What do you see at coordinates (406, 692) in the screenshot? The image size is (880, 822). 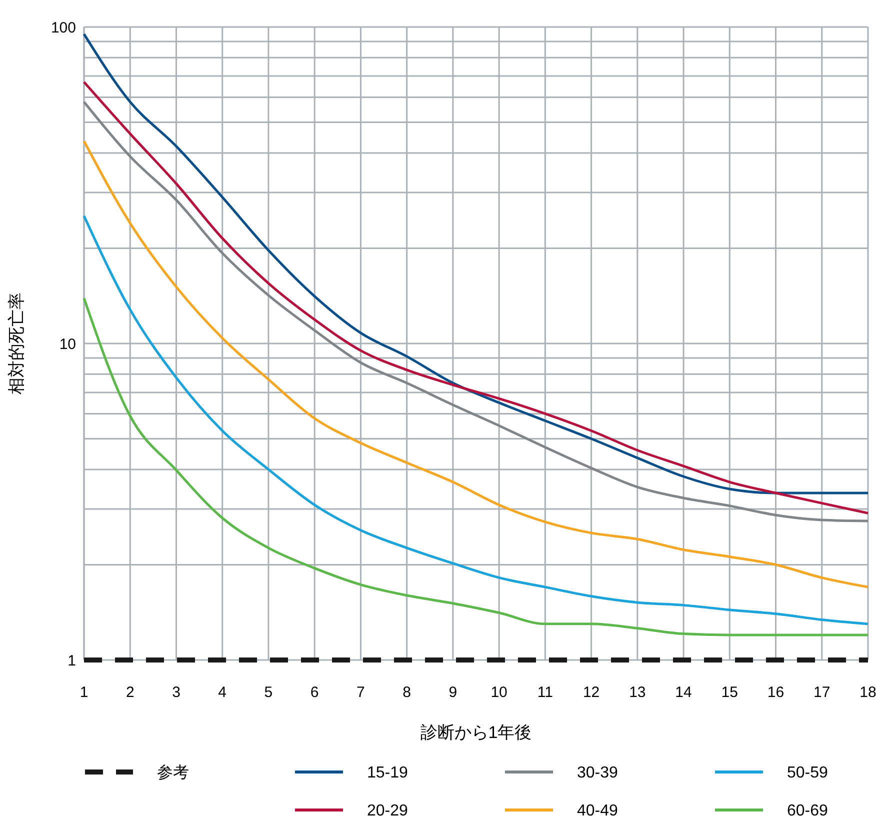 I see `x-tick-label: 8` at bounding box center [406, 692].